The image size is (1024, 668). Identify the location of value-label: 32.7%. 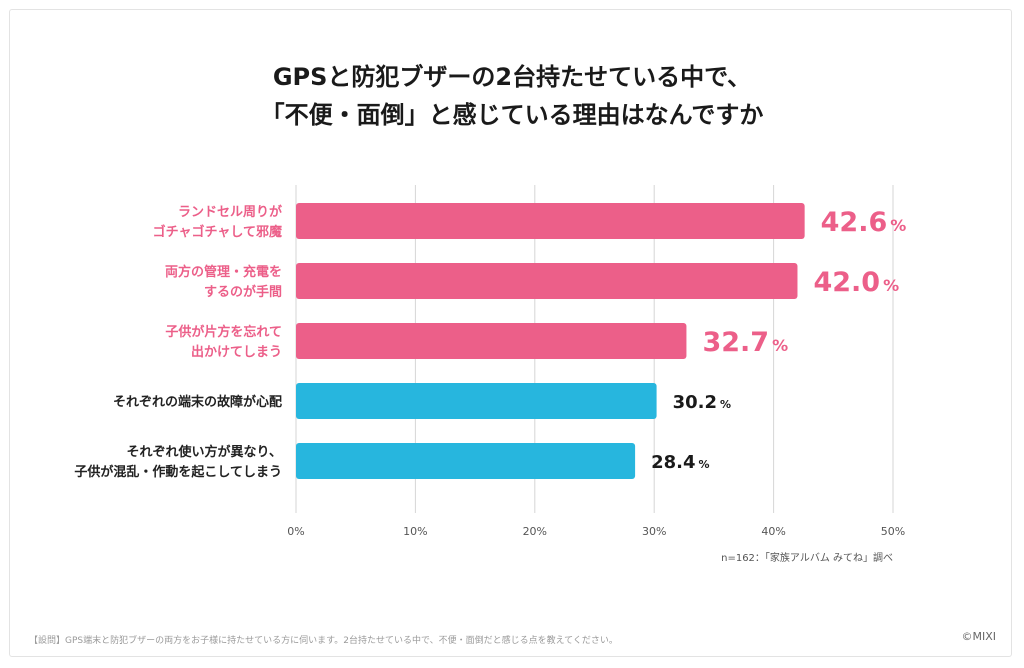
(745, 342).